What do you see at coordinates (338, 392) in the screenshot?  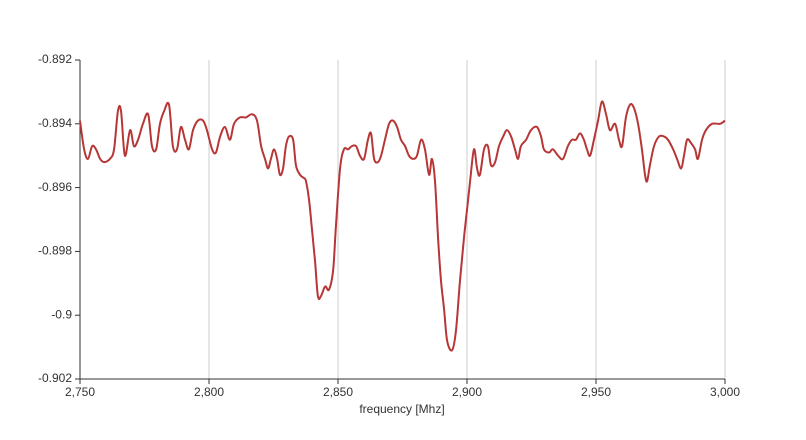 I see `x-tick-label: 2,850` at bounding box center [338, 392].